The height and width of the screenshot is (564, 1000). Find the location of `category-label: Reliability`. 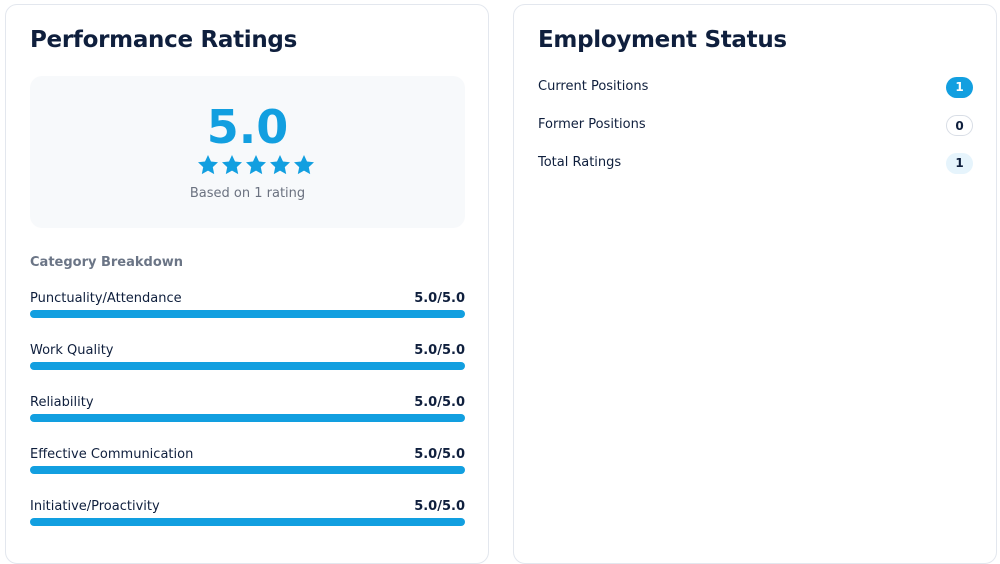

category-label: Reliability is located at coordinates (62, 402).